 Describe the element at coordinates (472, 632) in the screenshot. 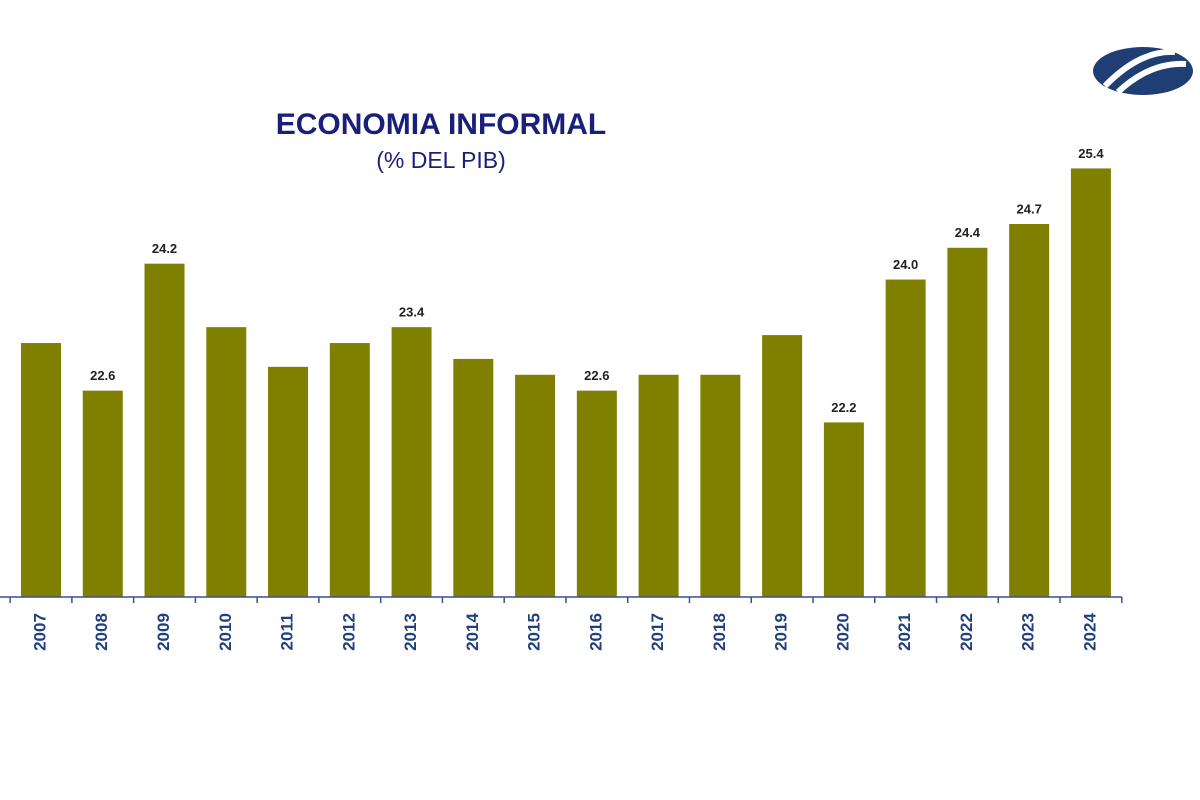

I see `x-tick-label: 2014` at that location.